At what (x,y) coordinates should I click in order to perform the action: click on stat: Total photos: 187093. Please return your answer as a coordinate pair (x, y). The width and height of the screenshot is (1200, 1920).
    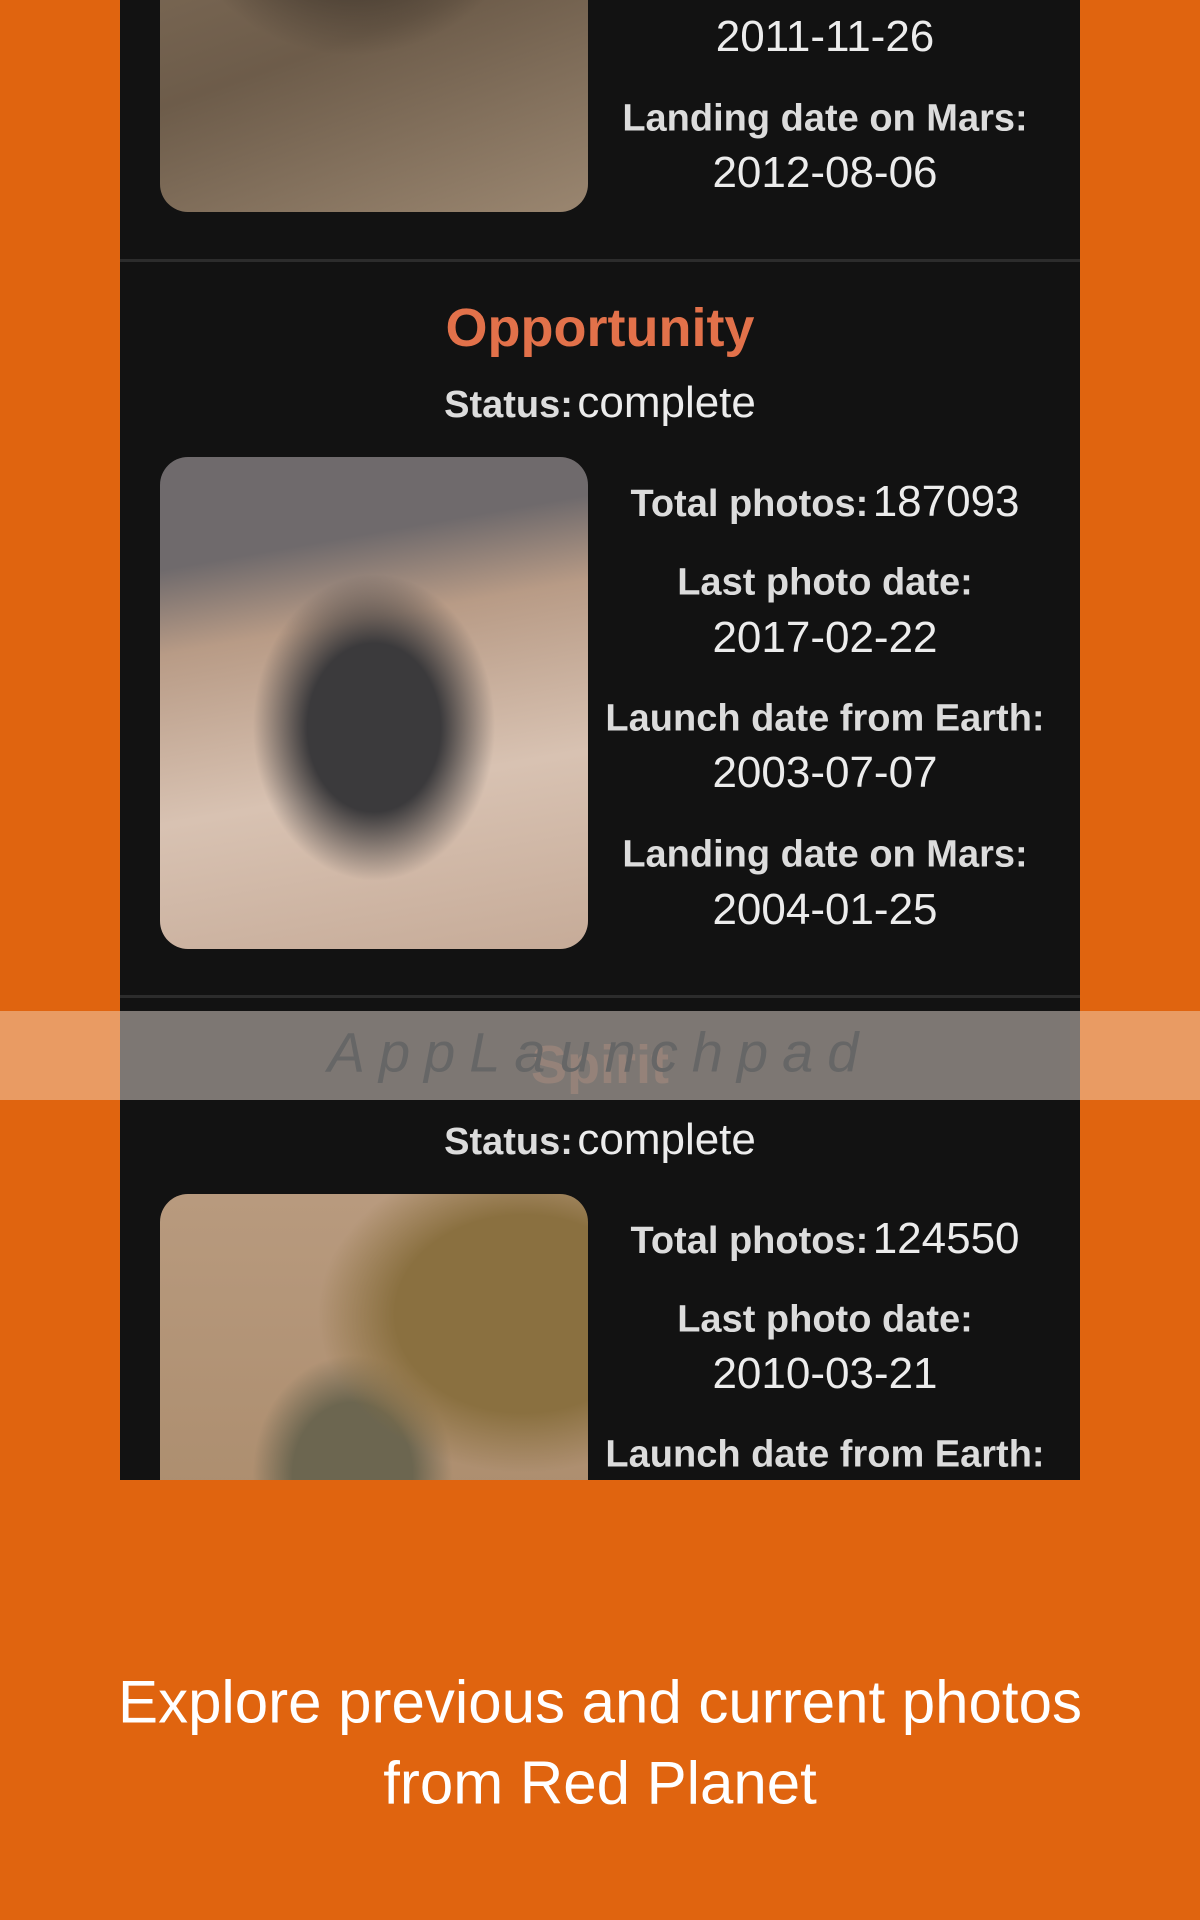
    Looking at the image, I should click on (825, 502).